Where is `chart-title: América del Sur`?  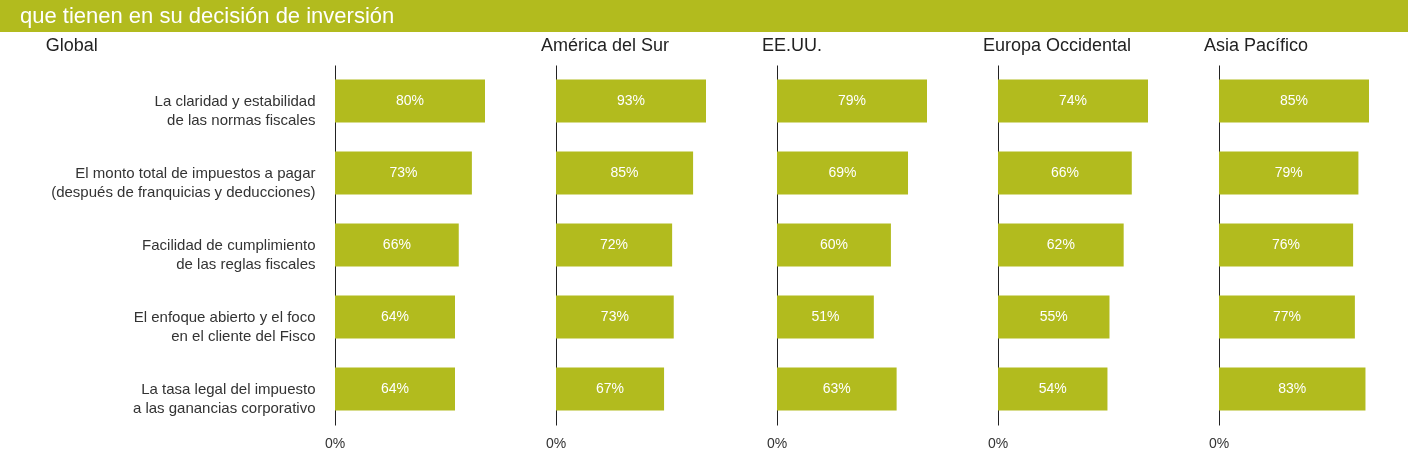
chart-title: América del Sur is located at coordinates (604, 45).